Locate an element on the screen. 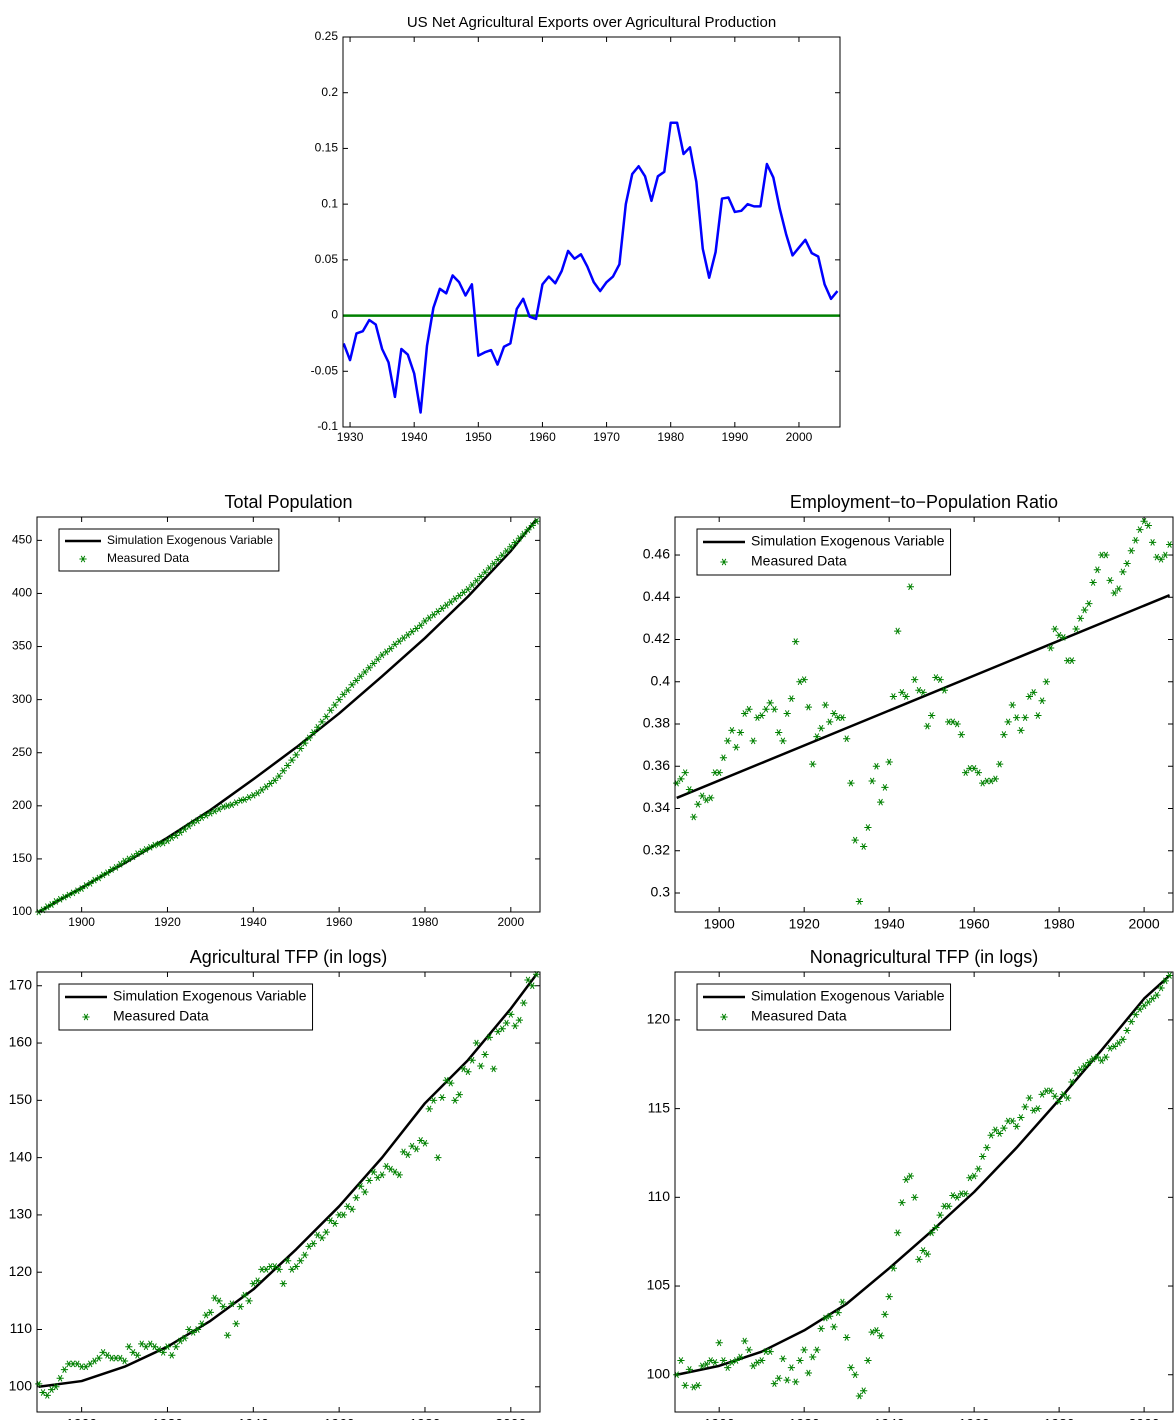 Image resolution: width=1175 pixels, height=1420 pixels. y-tick-label: 450 is located at coordinates (22, 540).